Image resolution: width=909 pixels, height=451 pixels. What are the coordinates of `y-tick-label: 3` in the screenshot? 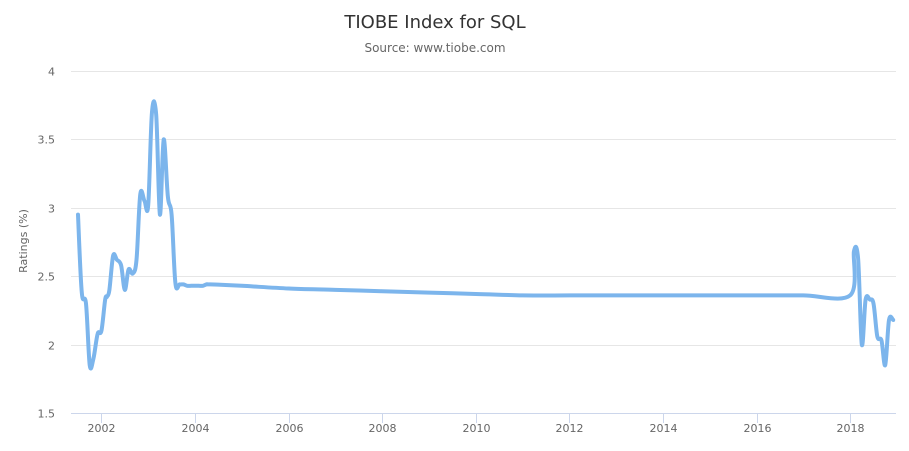 It's located at (51, 209).